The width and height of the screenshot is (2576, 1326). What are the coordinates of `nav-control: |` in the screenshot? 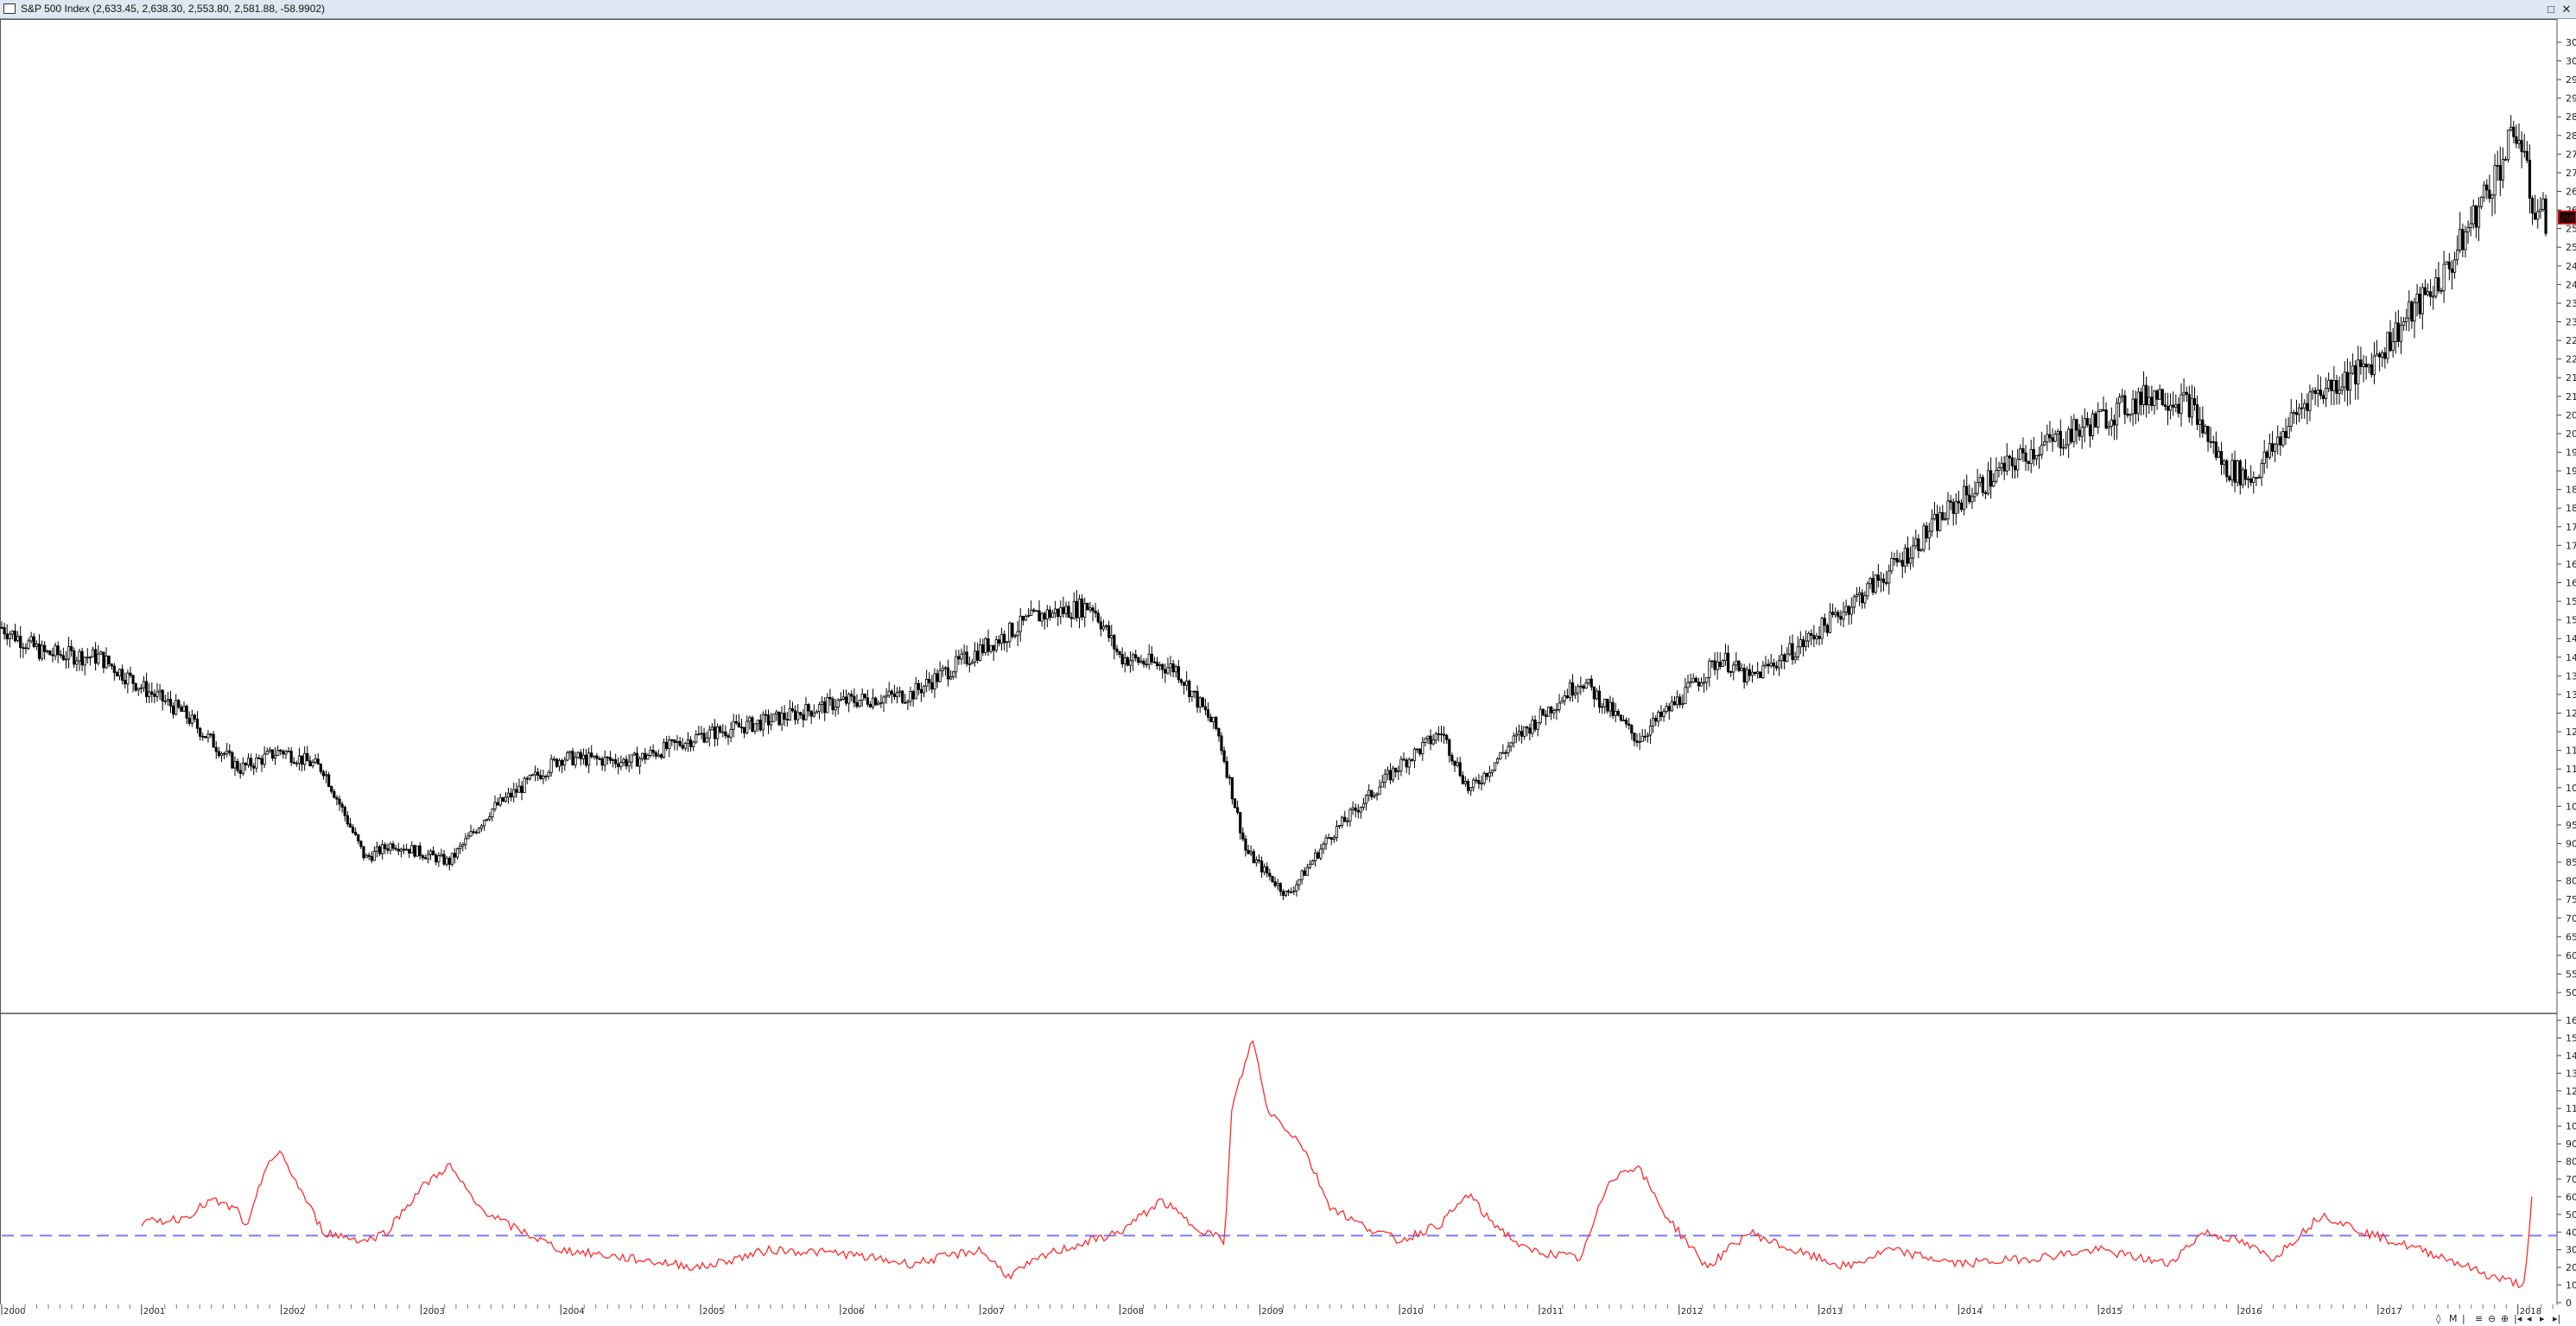 It's located at (2463, 1318).